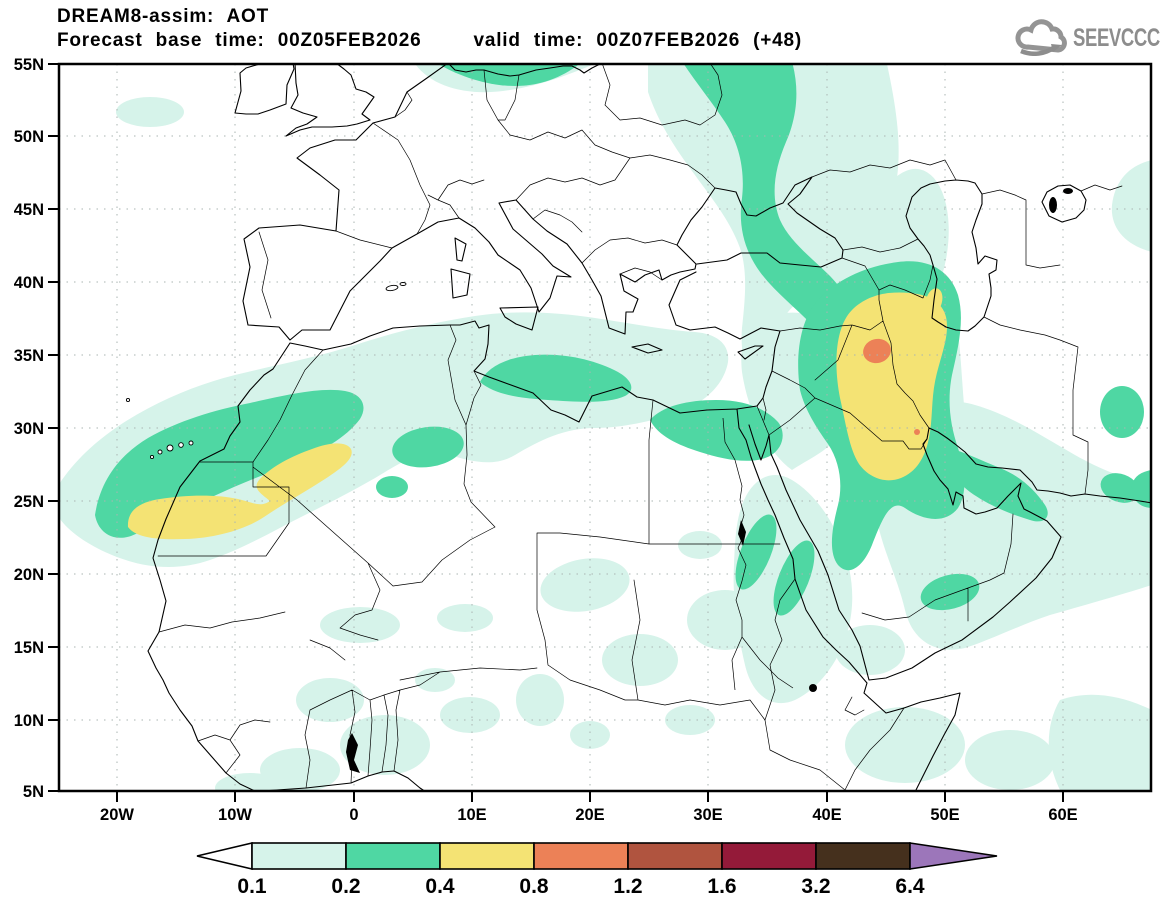 The image size is (1165, 905). I want to click on lon-tick-label: 20E, so click(589, 815).